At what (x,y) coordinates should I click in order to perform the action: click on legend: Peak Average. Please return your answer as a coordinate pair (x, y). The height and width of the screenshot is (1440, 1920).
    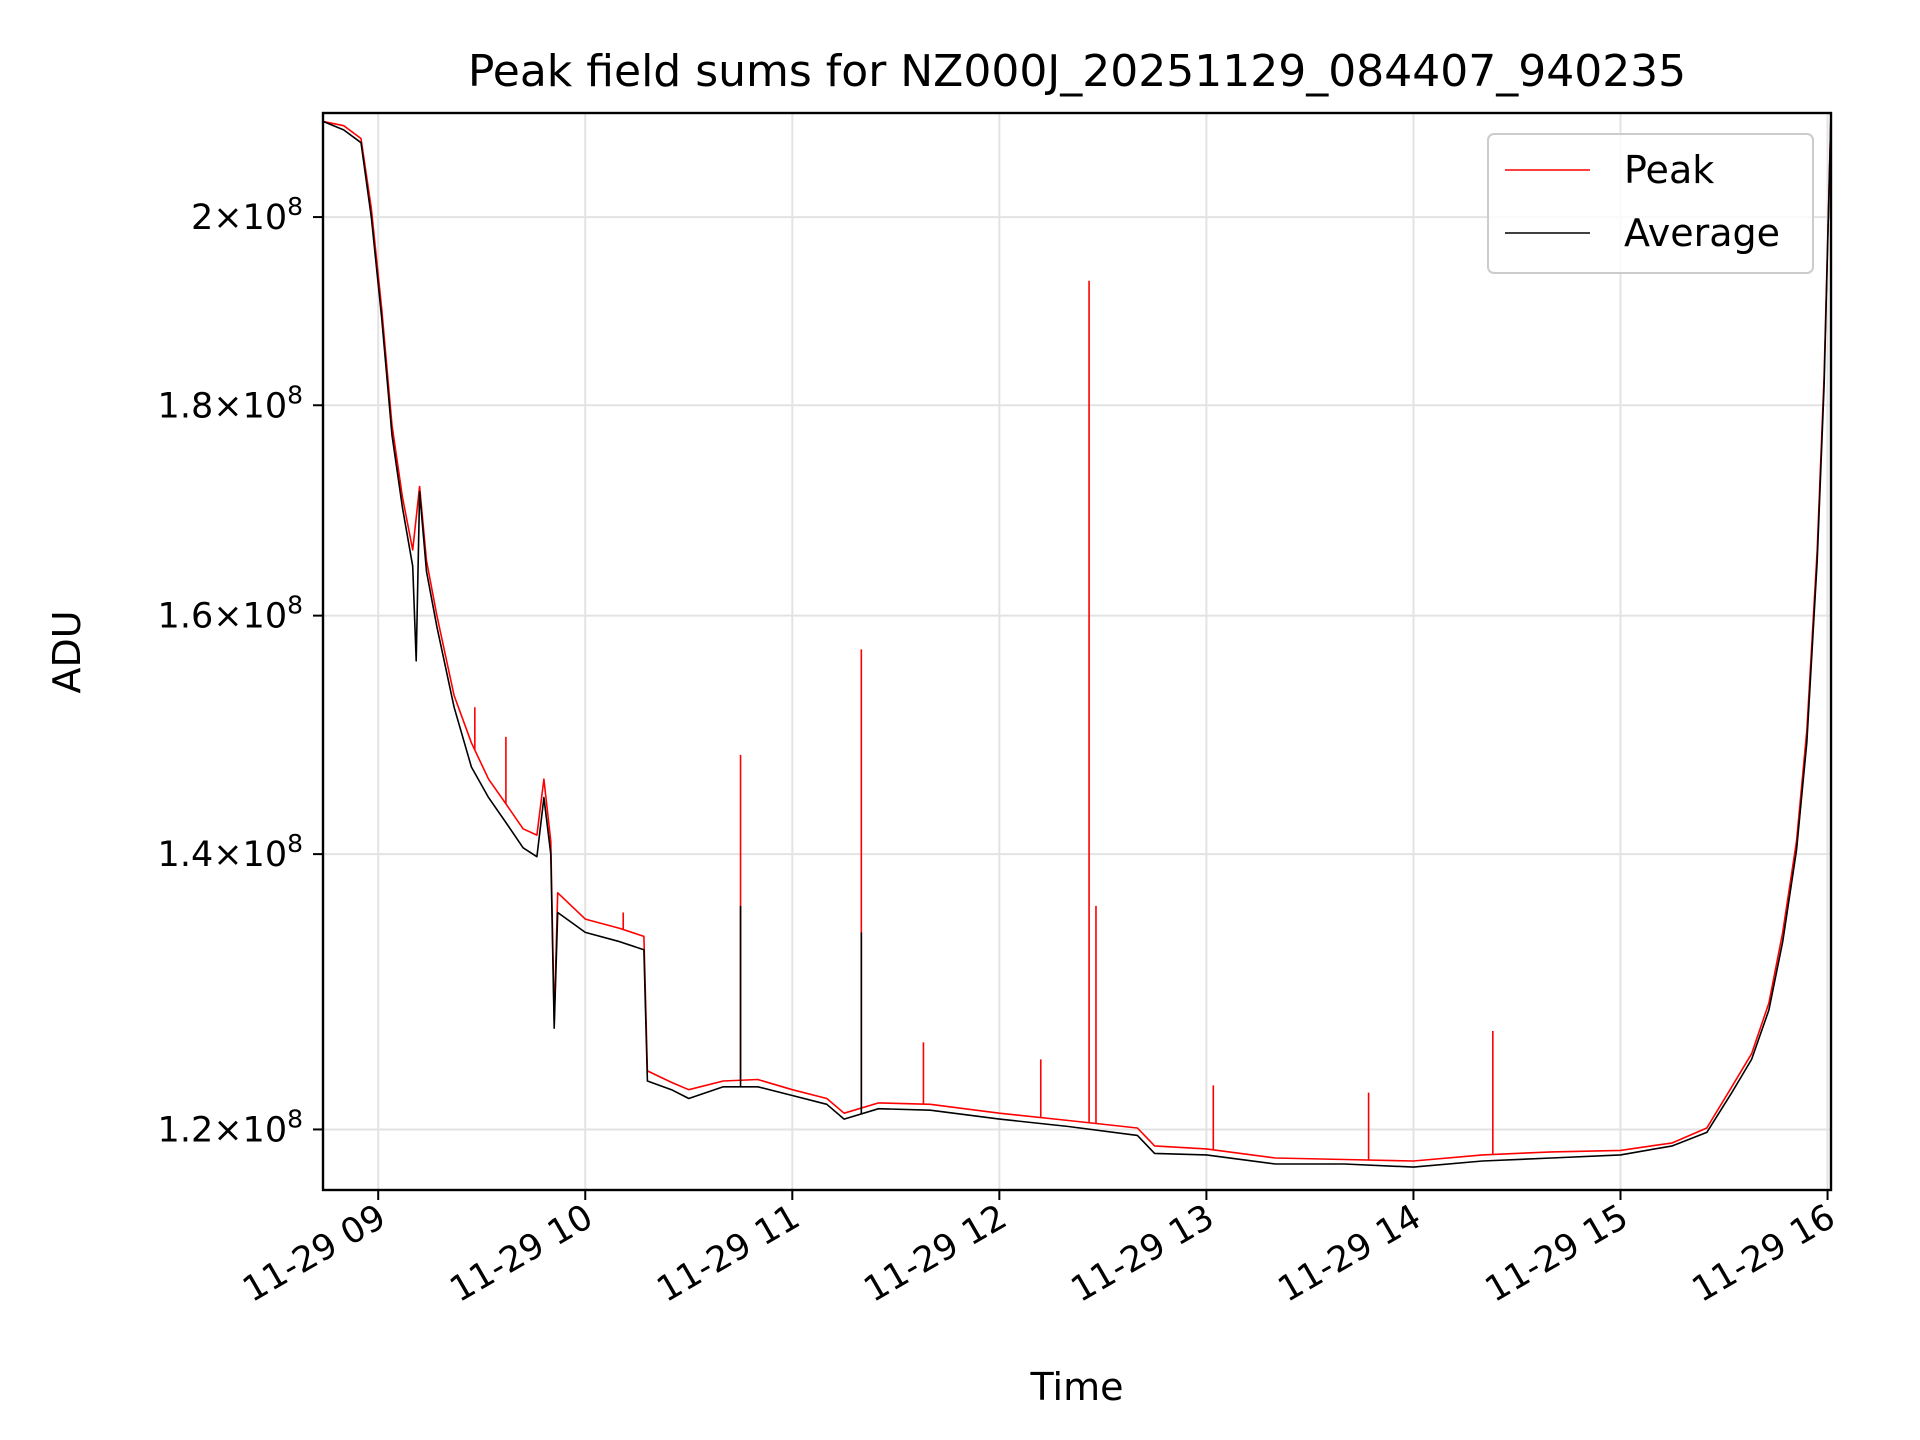
    Looking at the image, I should click on (1650, 203).